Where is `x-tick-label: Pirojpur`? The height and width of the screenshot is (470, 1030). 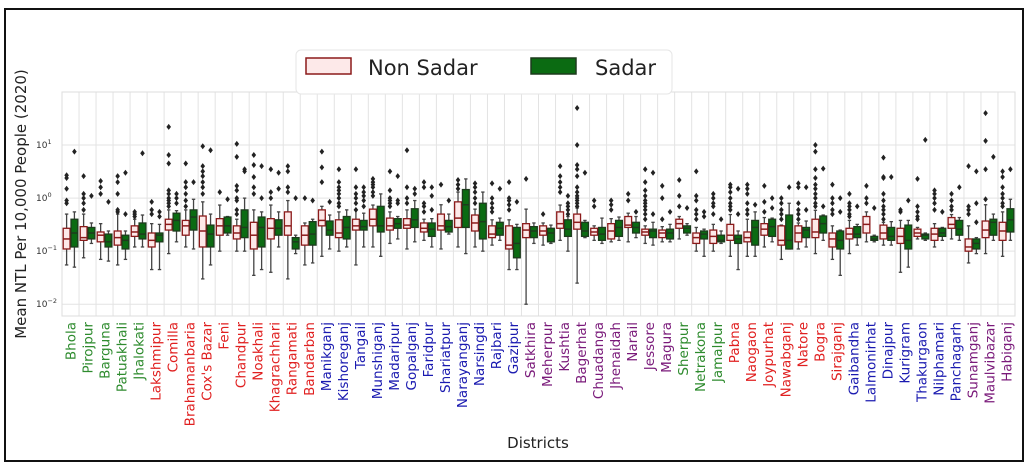
x-tick-label: Pirojpur is located at coordinates (89, 348).